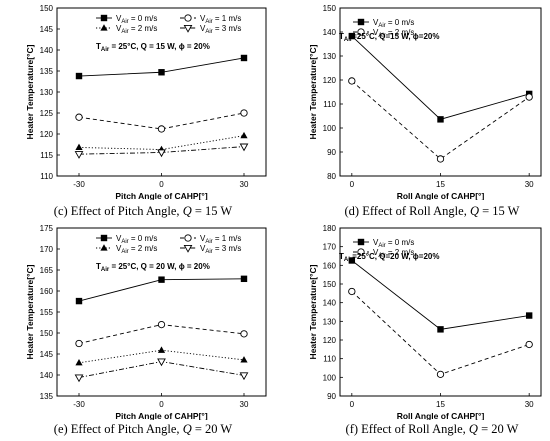 The image size is (550, 441). Describe the element at coordinates (161, 312) in the screenshot. I see `plot-frame` at that location.